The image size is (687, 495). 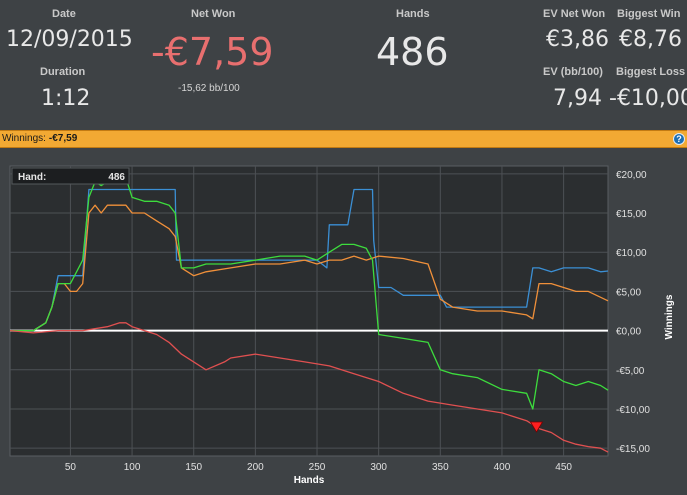 I want to click on y-tick-label: -€15,00, so click(x=633, y=449).